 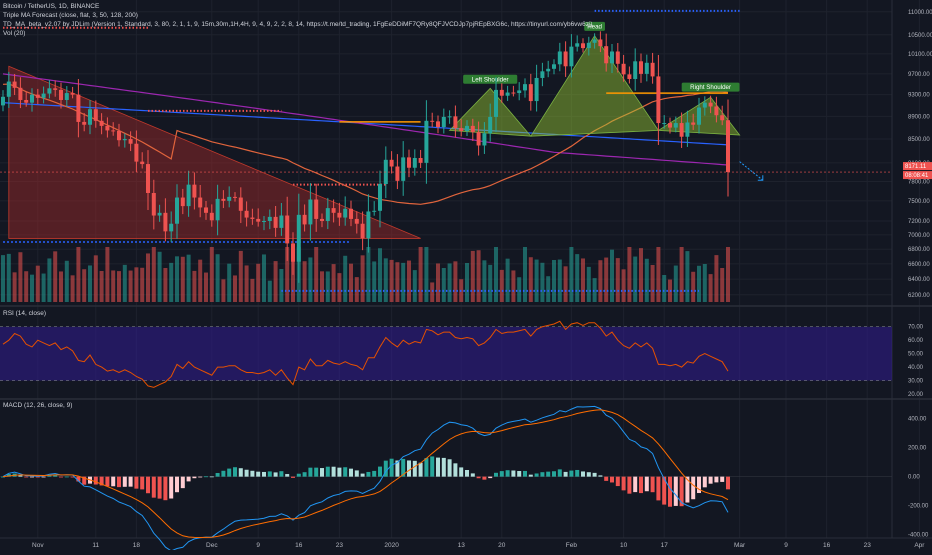 What do you see at coordinates (365, 119) in the screenshot?
I see `ma-128-line` at bounding box center [365, 119].